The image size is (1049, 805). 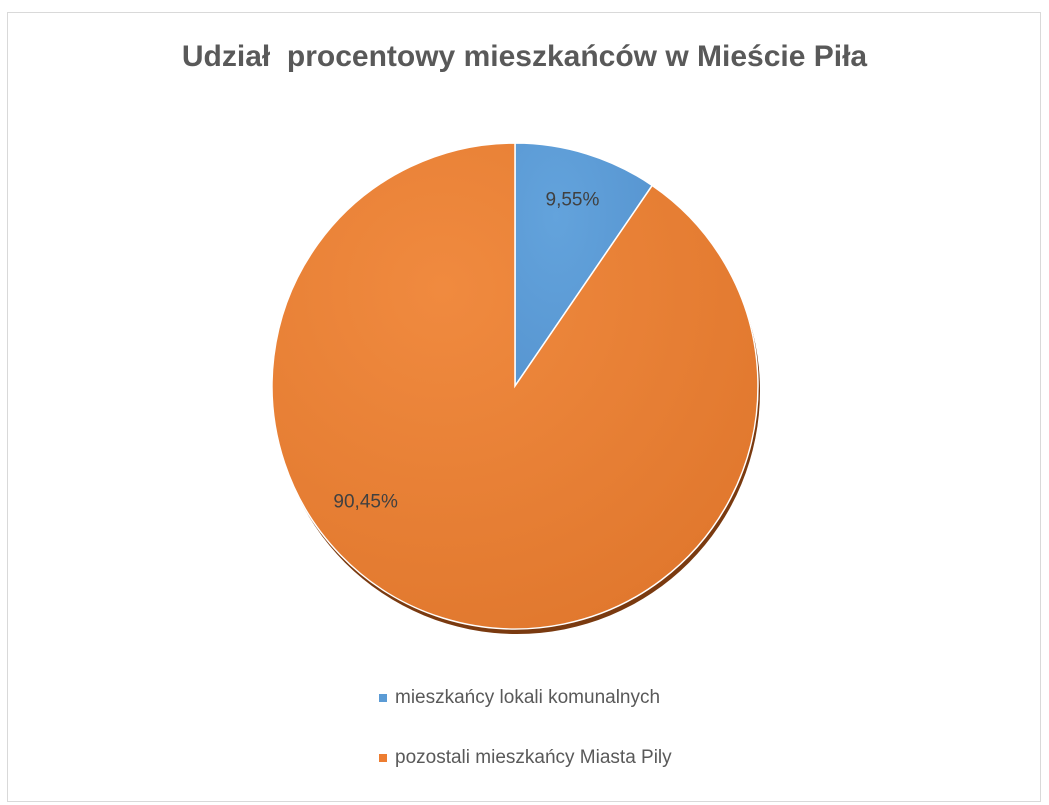 What do you see at coordinates (466, 350) in the screenshot?
I see `pie-labels: 9,55% 90,45%` at bounding box center [466, 350].